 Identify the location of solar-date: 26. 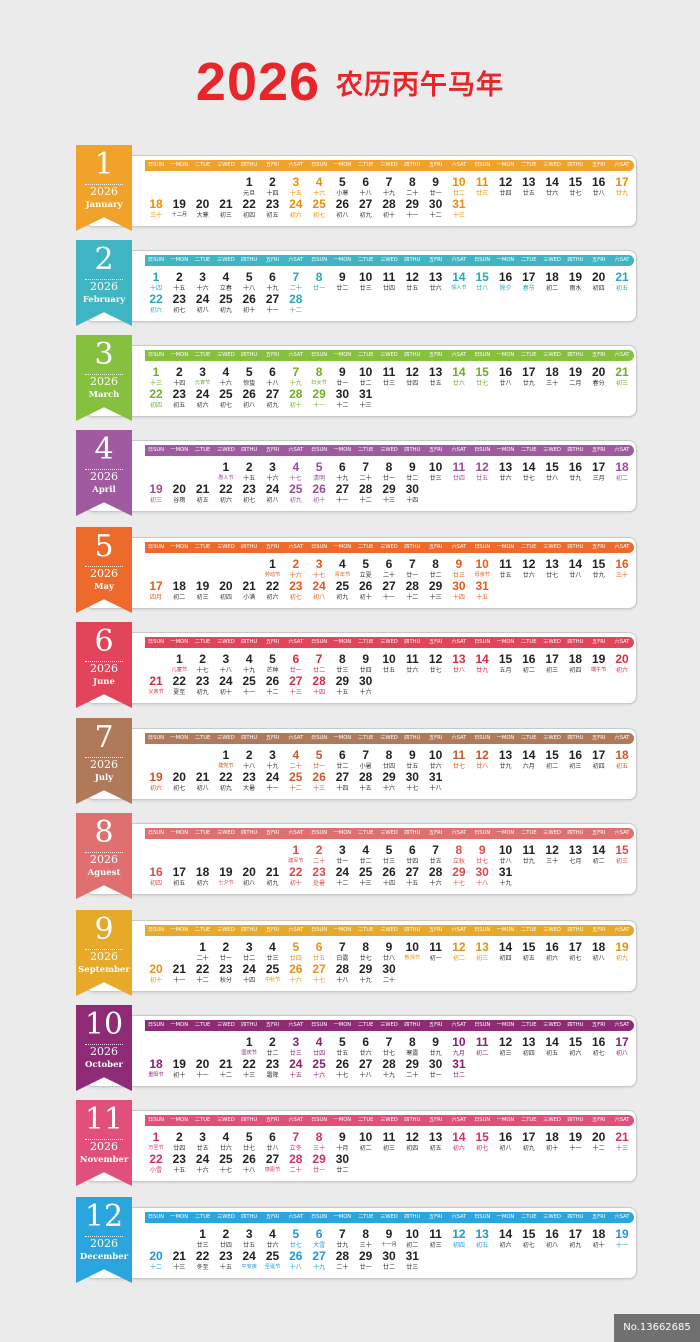
(389, 872).